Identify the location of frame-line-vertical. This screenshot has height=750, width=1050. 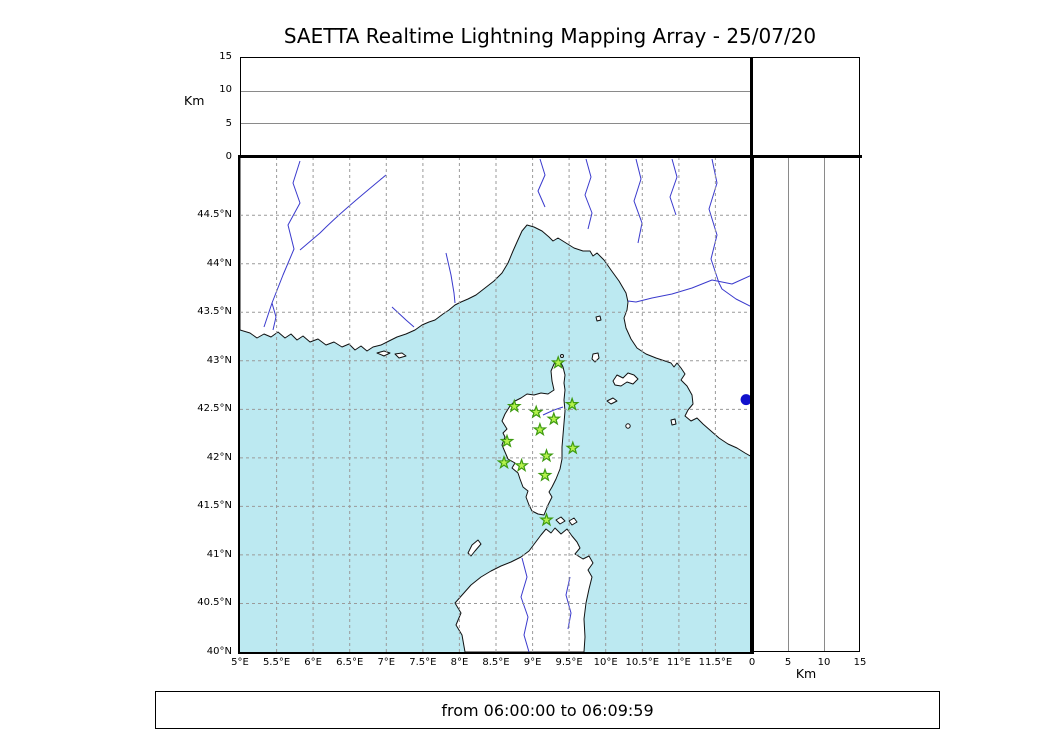
(751, 355).